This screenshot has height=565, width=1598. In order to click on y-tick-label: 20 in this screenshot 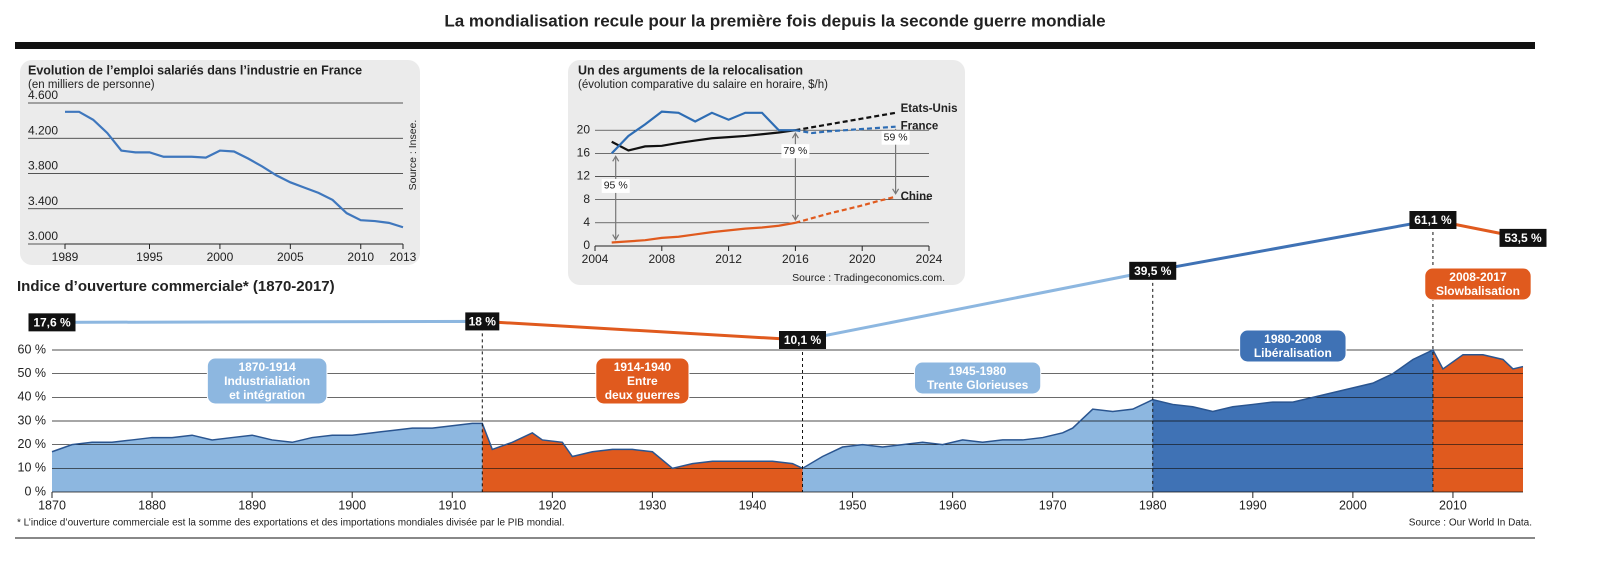, I will do `click(584, 129)`.